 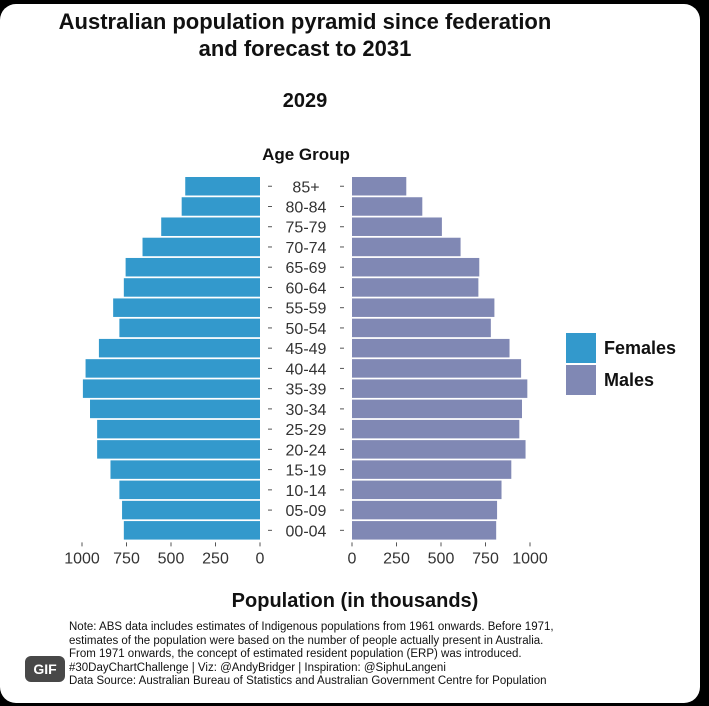 What do you see at coordinates (306, 390) in the screenshot?
I see `y-tick-label: 35-39` at bounding box center [306, 390].